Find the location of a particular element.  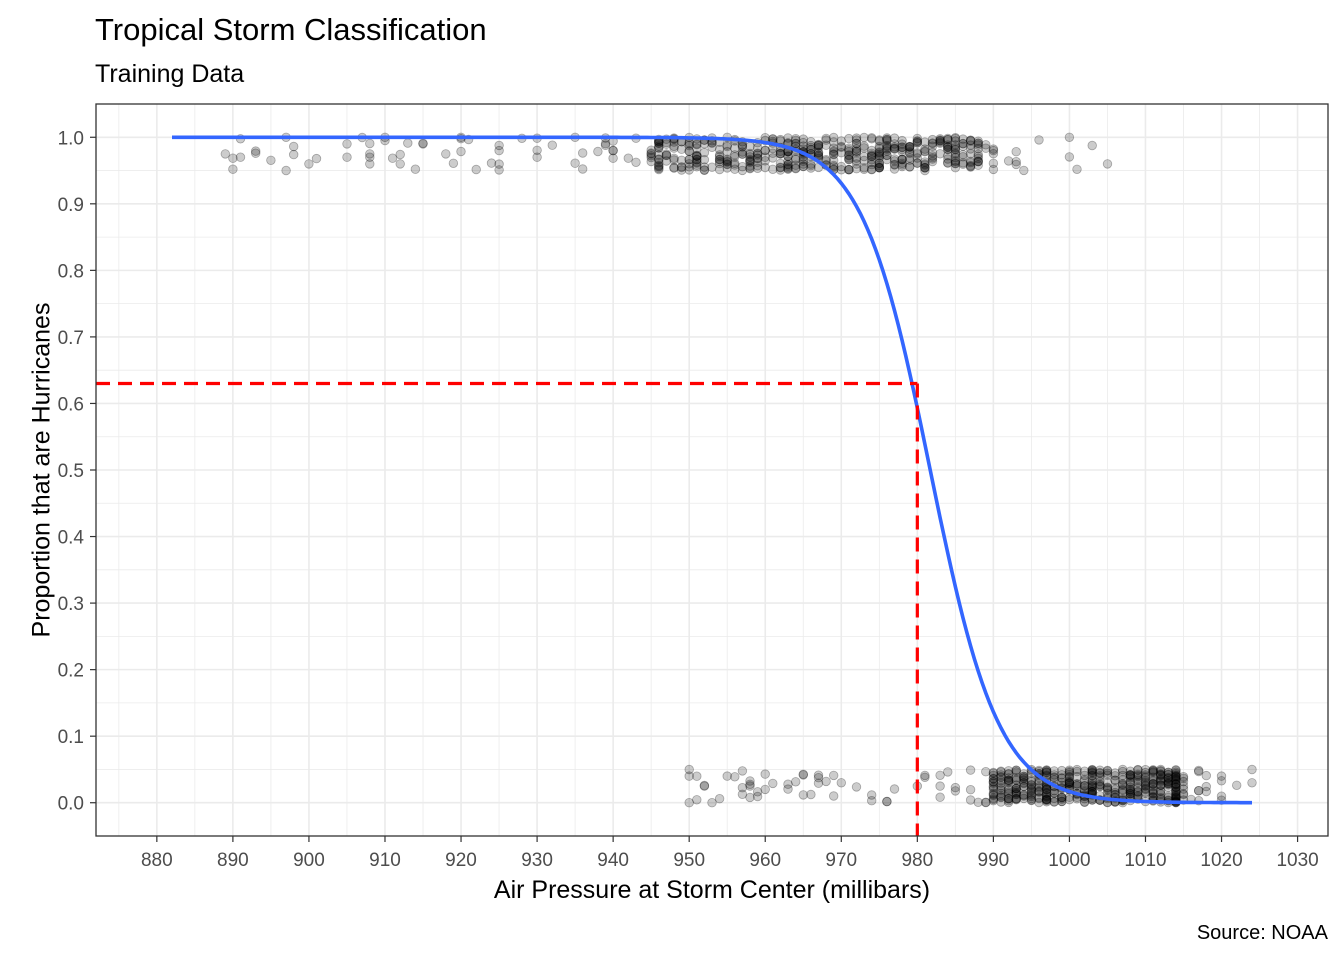

x-tick-label: 960 is located at coordinates (765, 860).